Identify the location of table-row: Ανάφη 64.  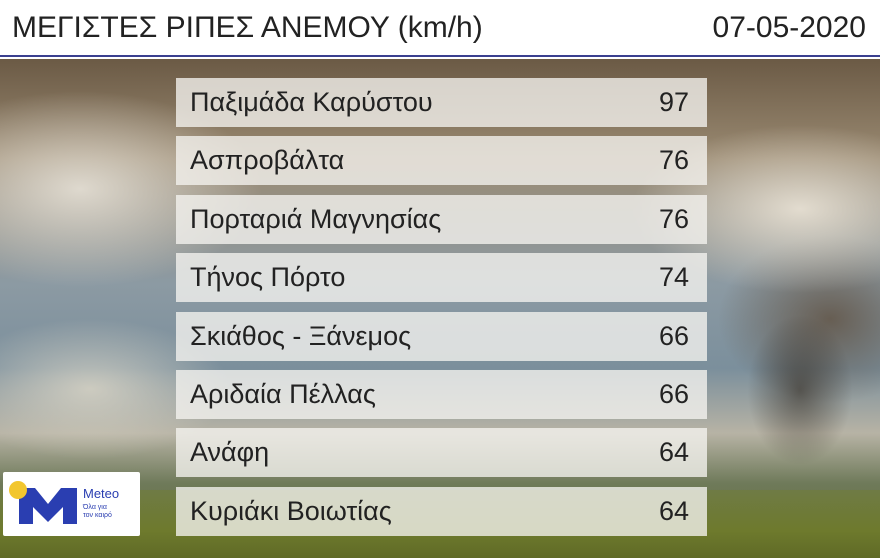
(441, 453).